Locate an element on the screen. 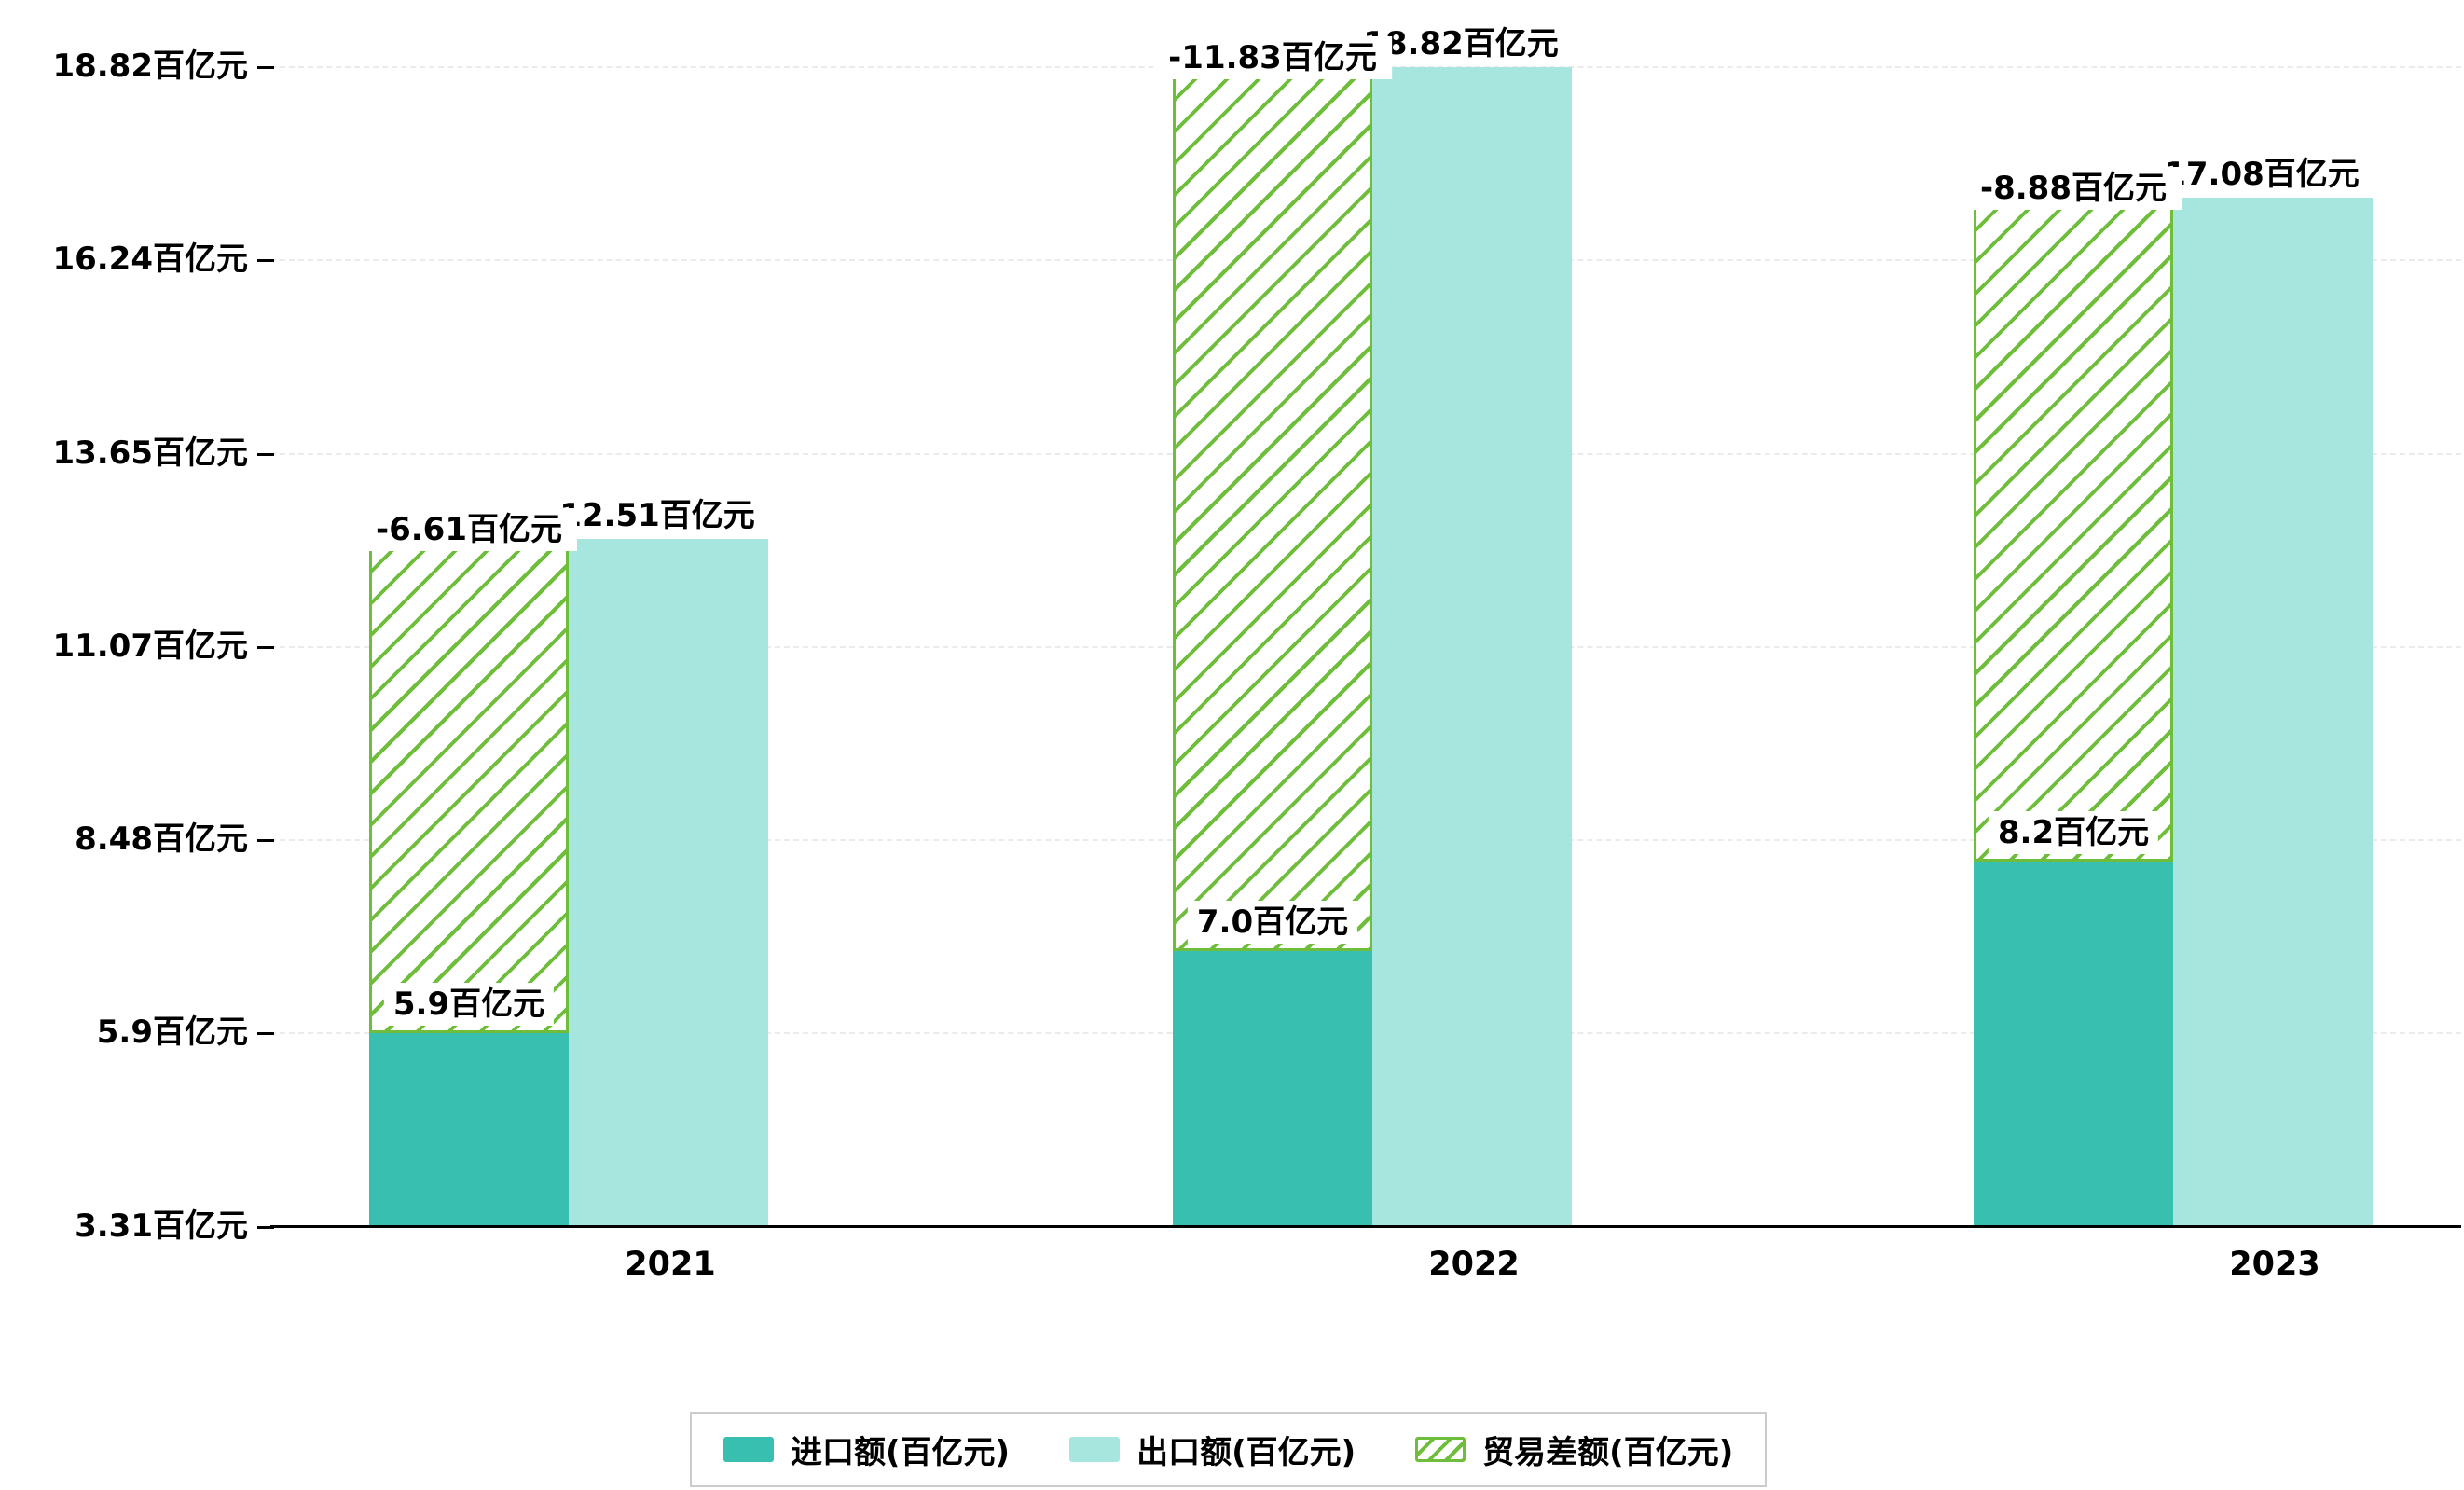 This screenshot has width=2464, height=1490. y-axis-label: 13.65百亿元 is located at coordinates (150, 453).